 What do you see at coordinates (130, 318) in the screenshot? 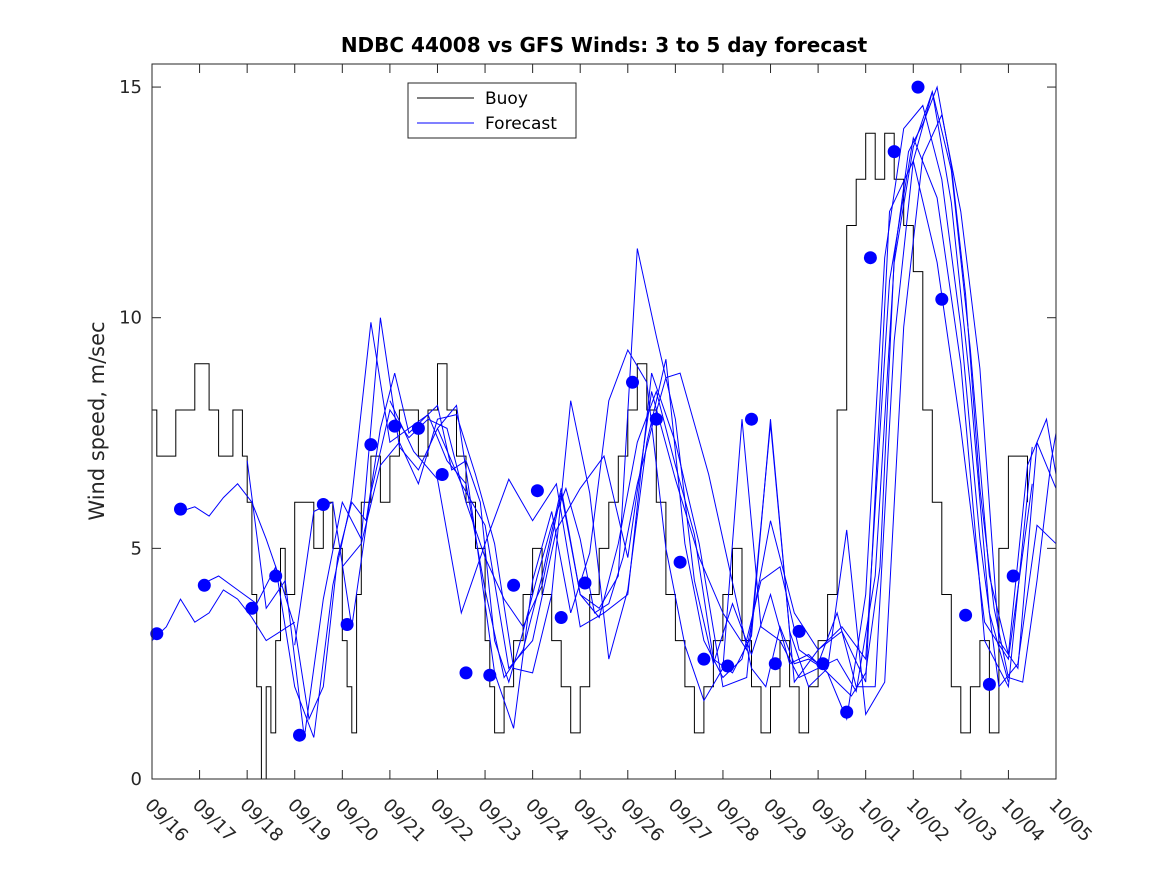
I see `y-tick-label: 10` at bounding box center [130, 318].